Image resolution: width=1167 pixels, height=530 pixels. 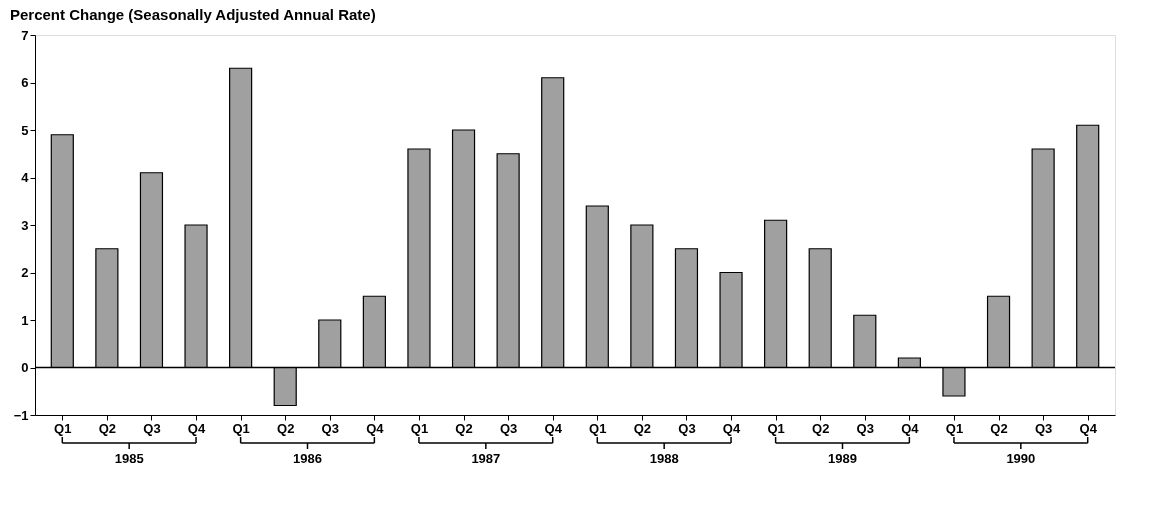 What do you see at coordinates (25, 272) in the screenshot?
I see `y-tick-label: 2` at bounding box center [25, 272].